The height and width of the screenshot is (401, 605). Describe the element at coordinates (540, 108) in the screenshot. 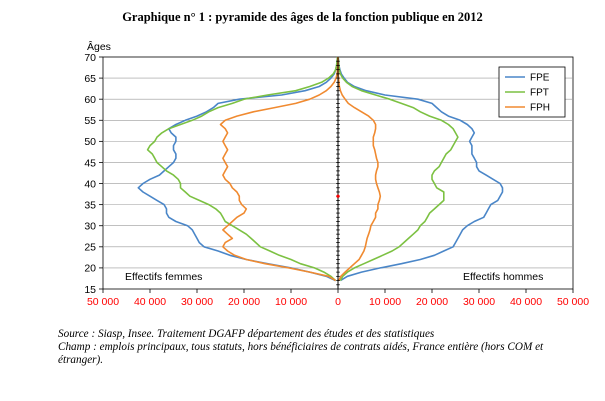

I see `legend-label-fph: FPH` at that location.